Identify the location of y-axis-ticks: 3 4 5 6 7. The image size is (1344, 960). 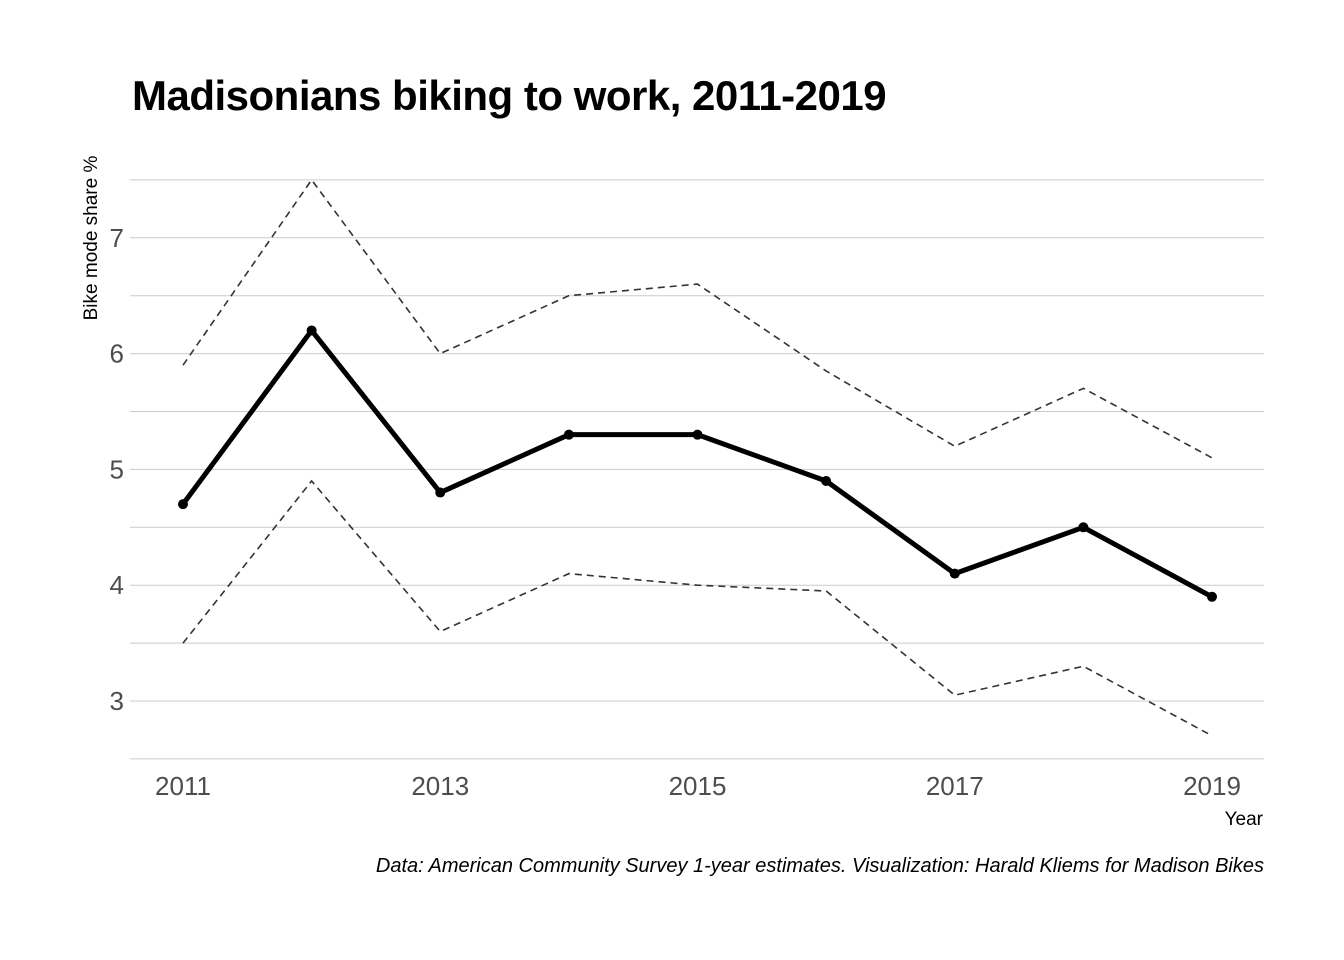
(117, 469).